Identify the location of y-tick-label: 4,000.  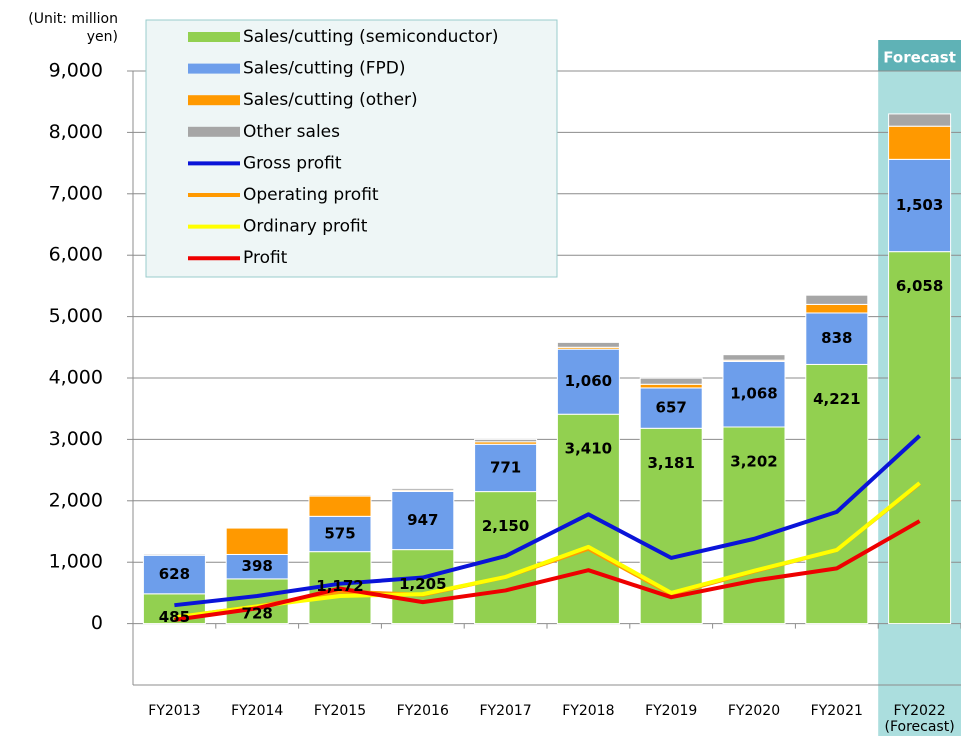
(76, 378).